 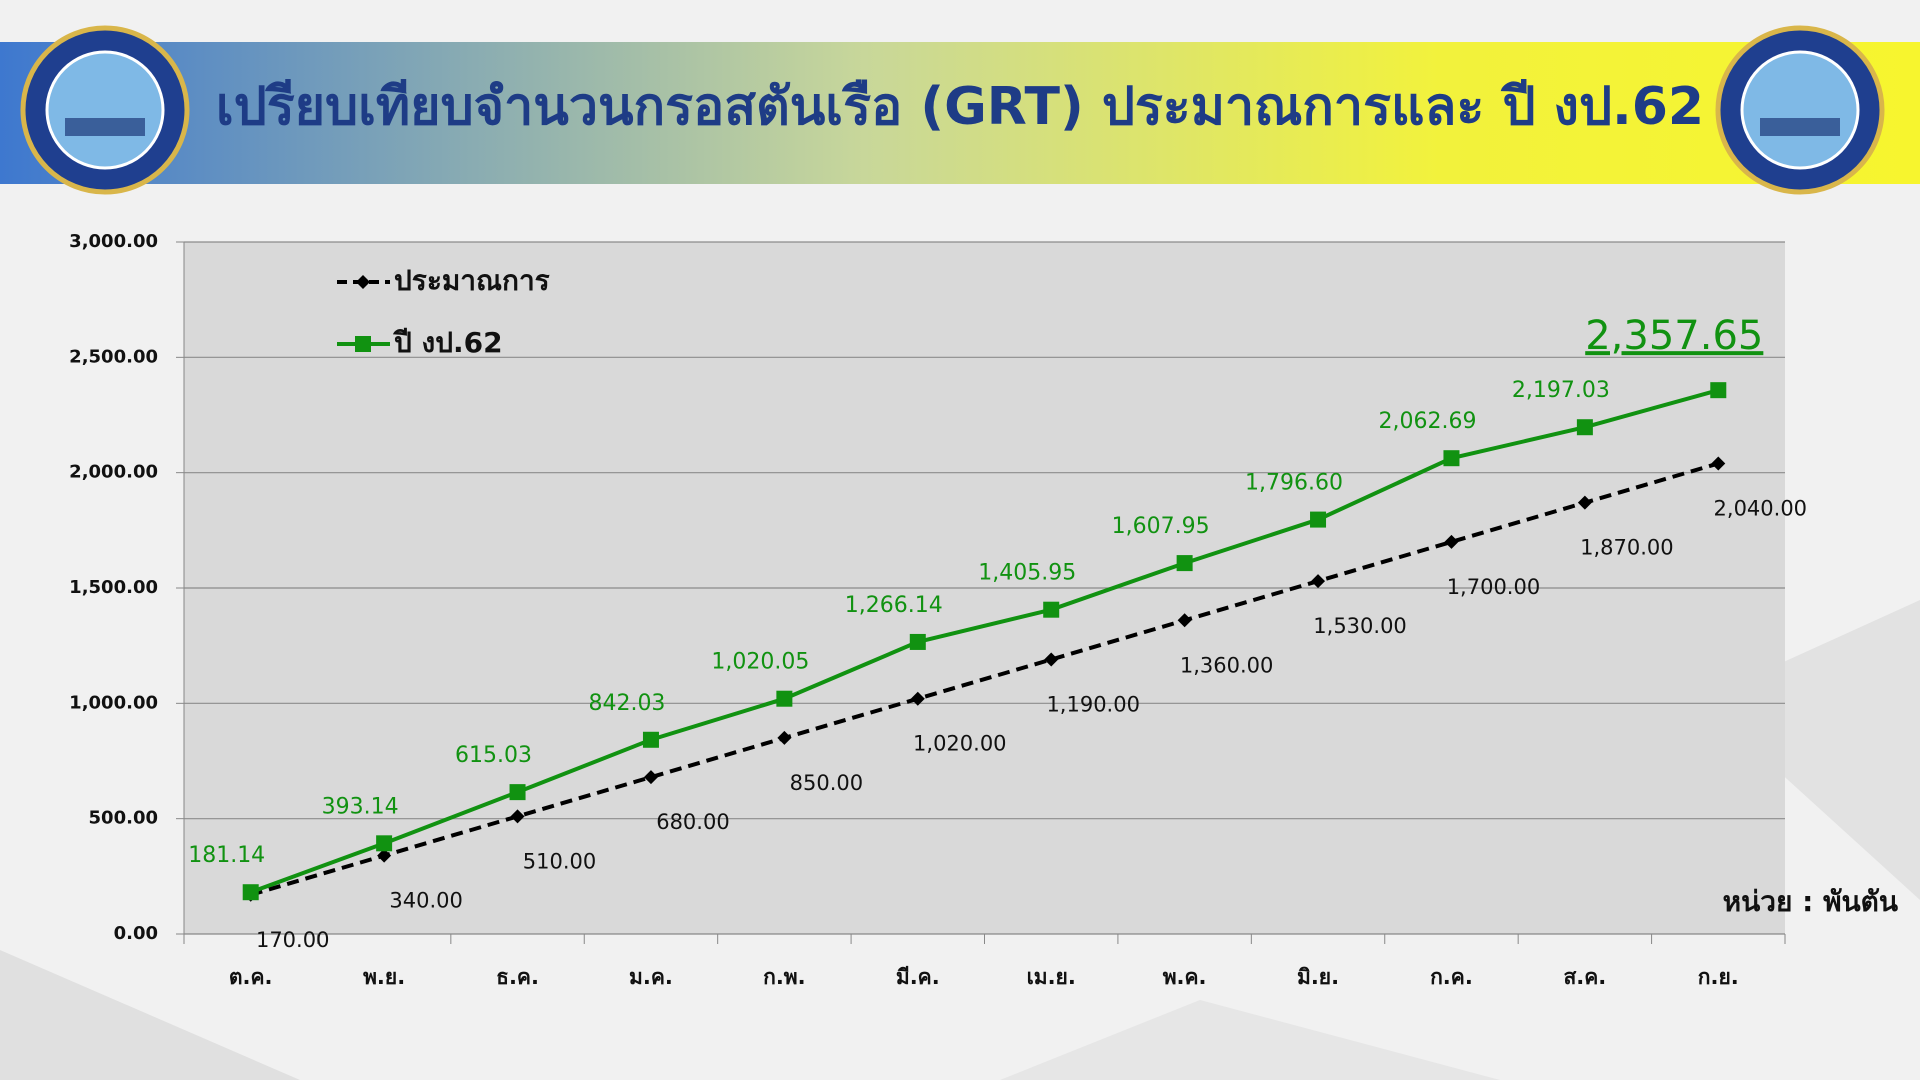 What do you see at coordinates (1360, 626) in the screenshot?
I see `data-label: 1,530.00` at bounding box center [1360, 626].